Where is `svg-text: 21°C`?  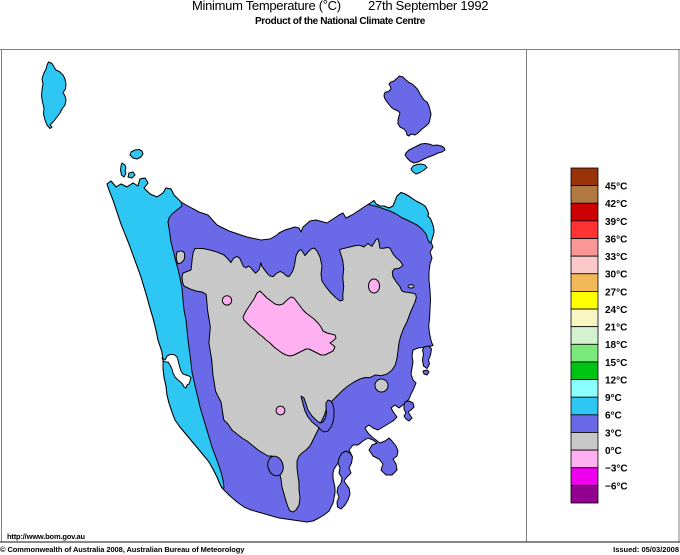 svg-text: 21°C is located at coordinates (616, 328).